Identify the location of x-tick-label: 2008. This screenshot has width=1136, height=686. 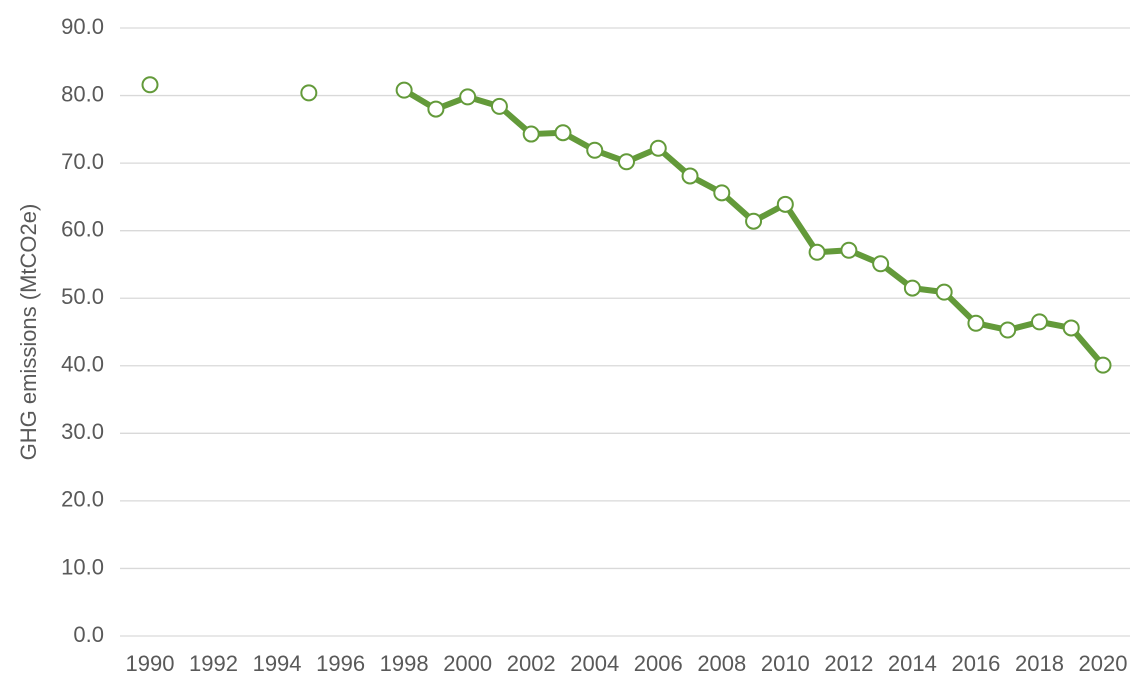
(721, 663).